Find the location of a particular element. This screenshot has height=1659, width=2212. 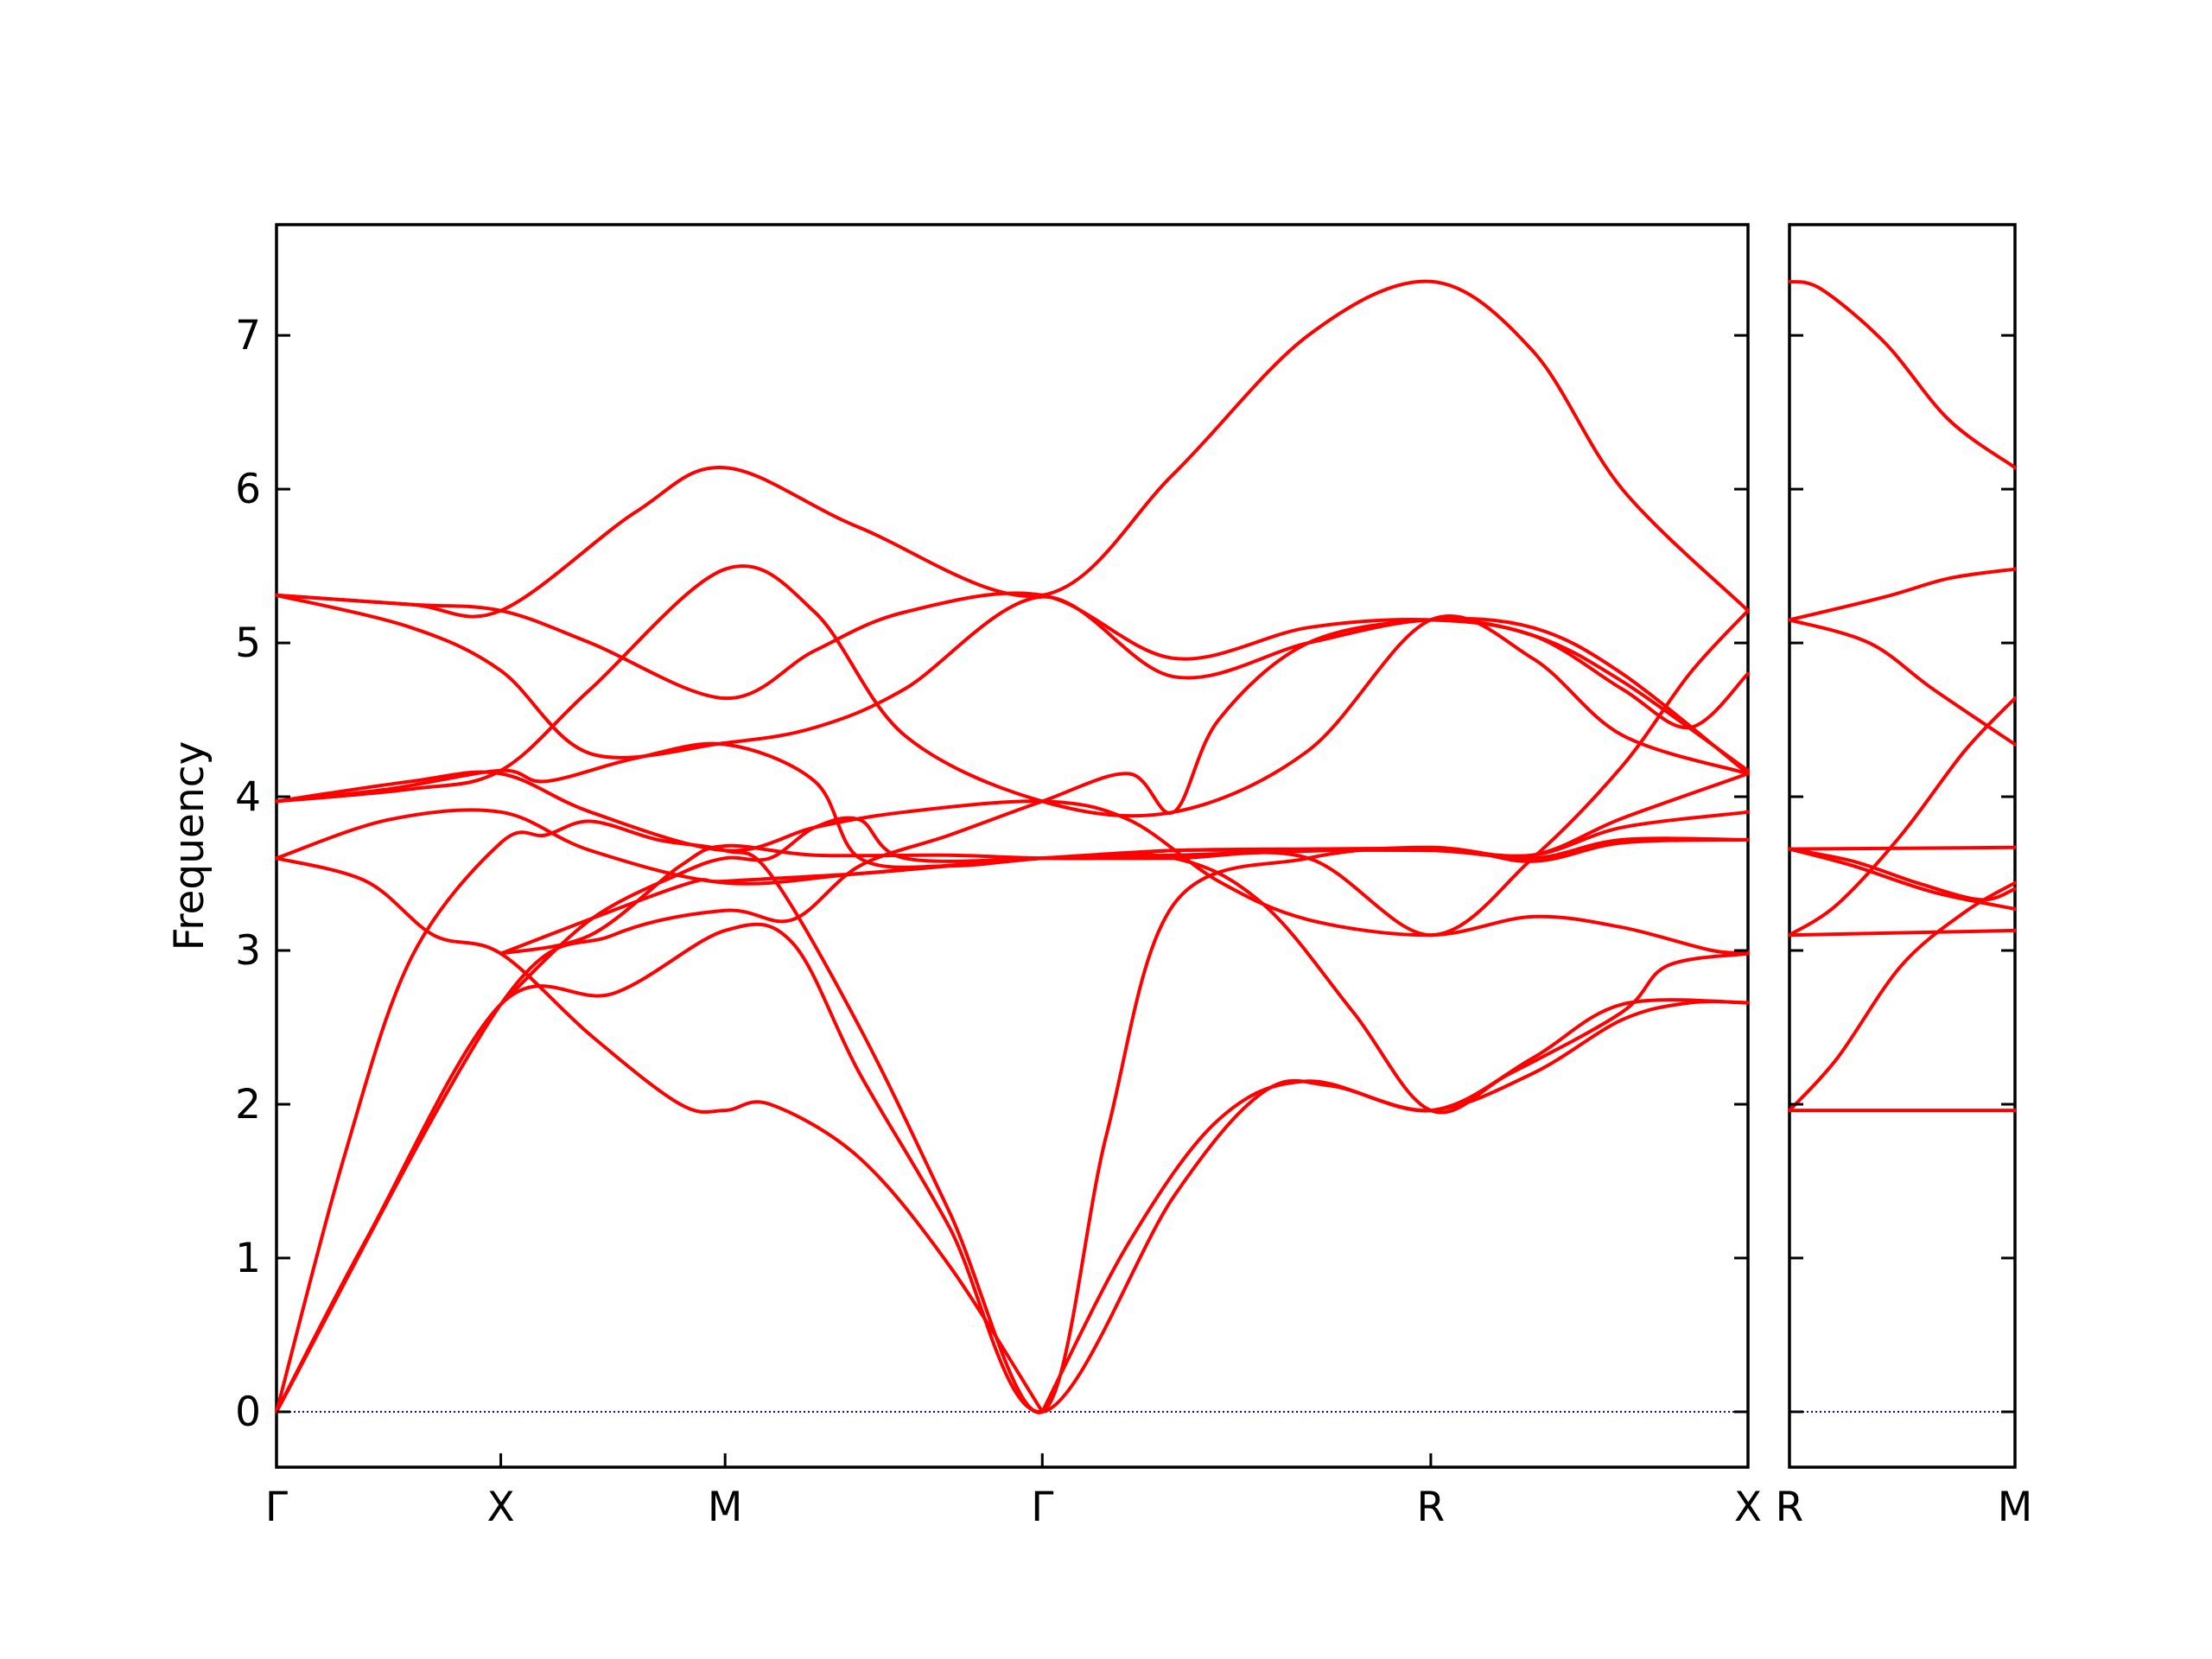

y-tick-label: 5 is located at coordinates (248, 643).